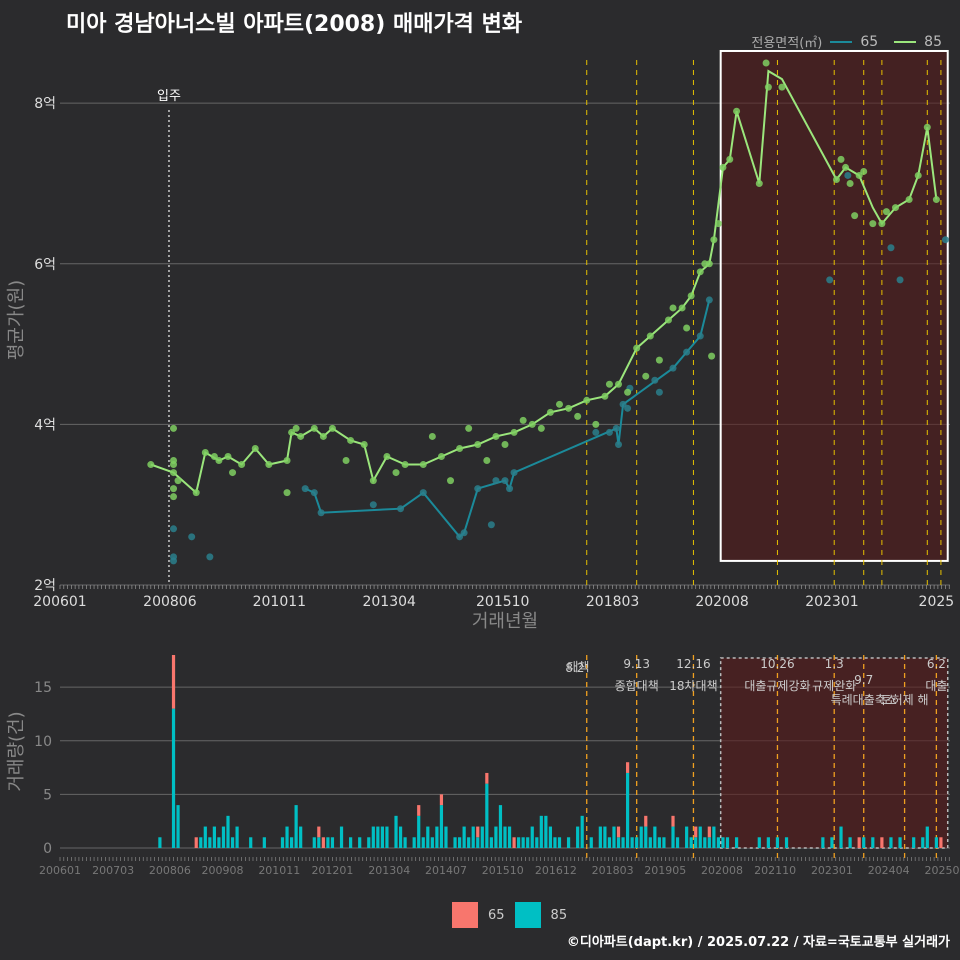 The height and width of the screenshot is (960, 960). I want to click on policy-name-label: 종합대책, so click(637, 685).